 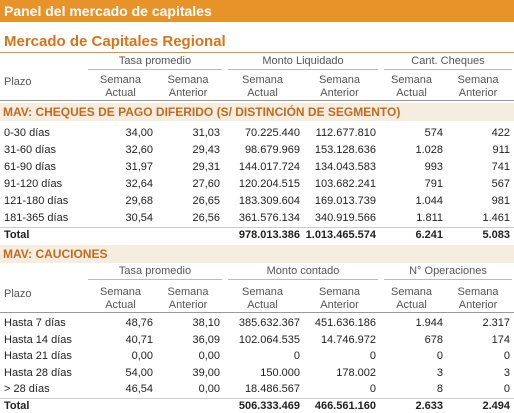 I want to click on cell: 18.486.567, so click(x=272, y=389).